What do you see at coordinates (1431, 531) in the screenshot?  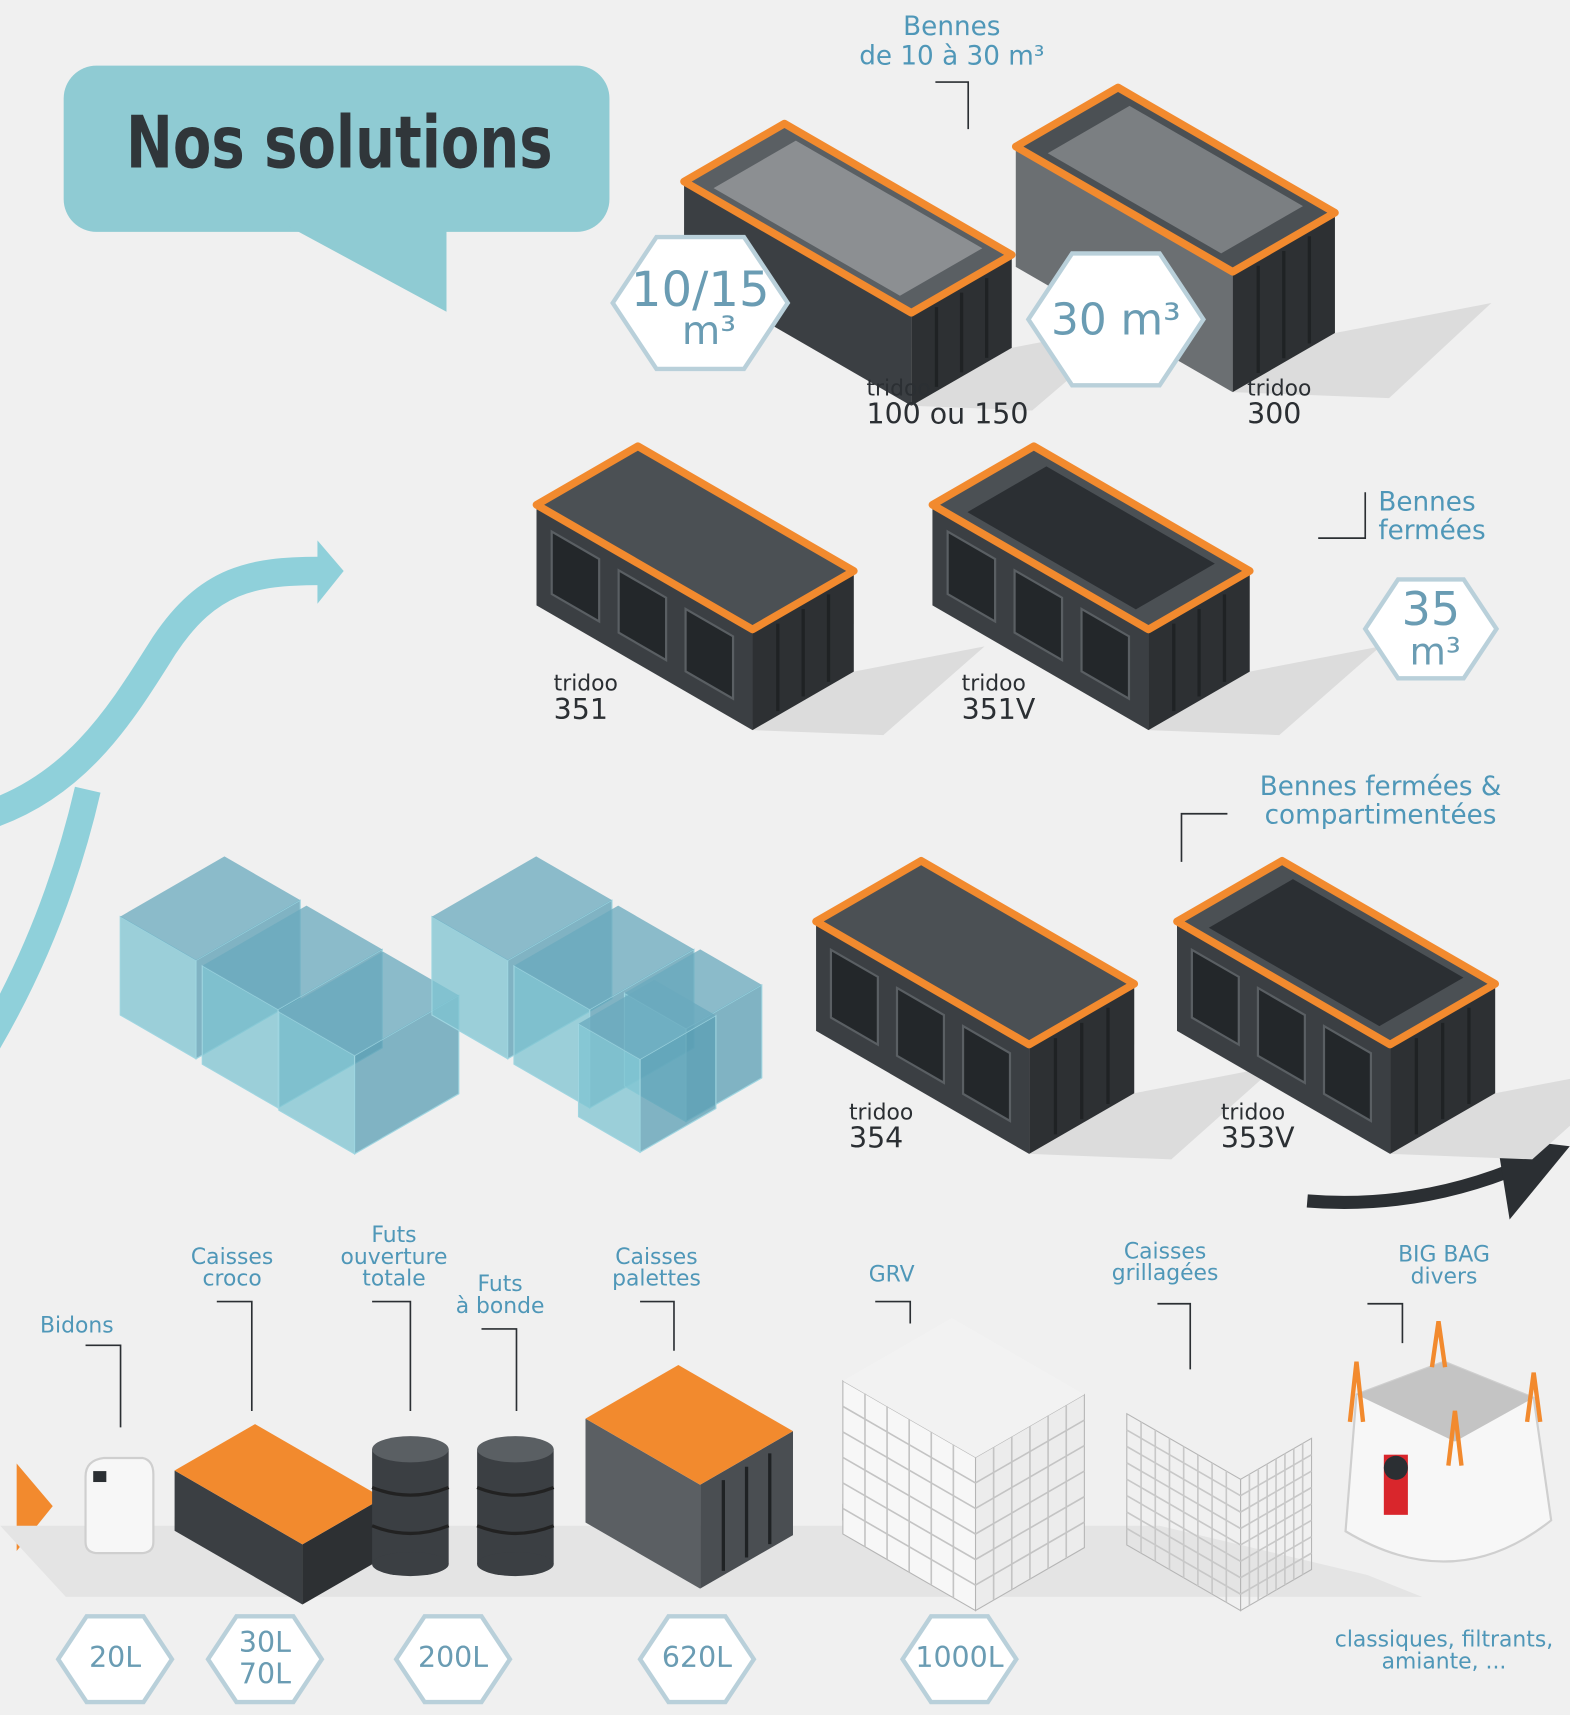 I see `heading: fermées` at bounding box center [1431, 531].